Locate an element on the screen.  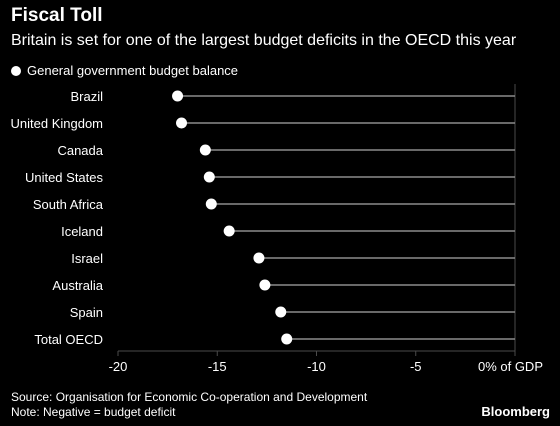
x-tick-label: 0% of GDP is located at coordinates (510, 366).